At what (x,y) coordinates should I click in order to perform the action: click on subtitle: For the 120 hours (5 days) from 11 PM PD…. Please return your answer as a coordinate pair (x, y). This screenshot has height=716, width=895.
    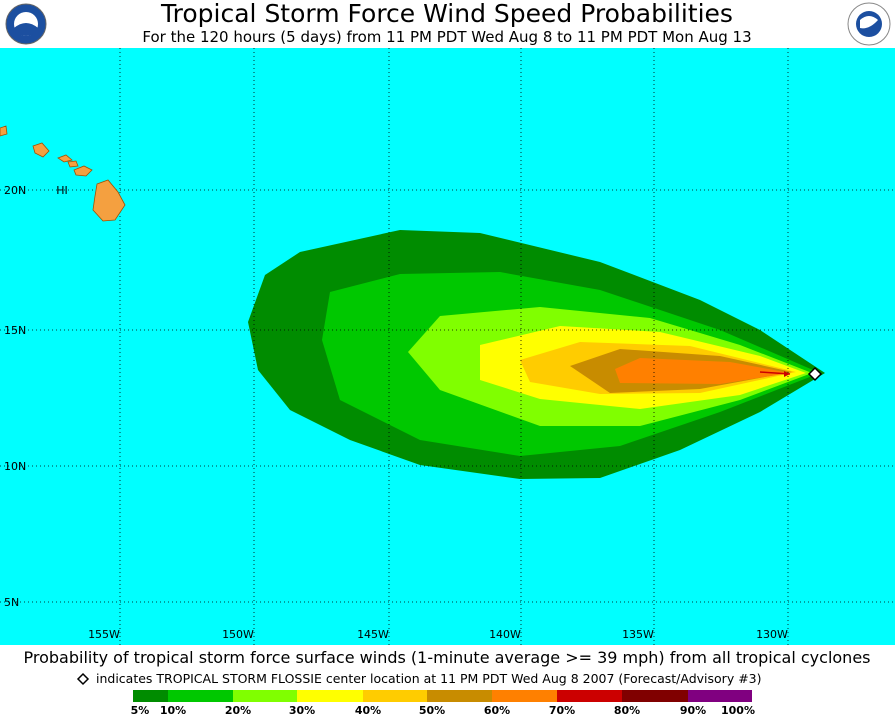
    Looking at the image, I should click on (446, 37).